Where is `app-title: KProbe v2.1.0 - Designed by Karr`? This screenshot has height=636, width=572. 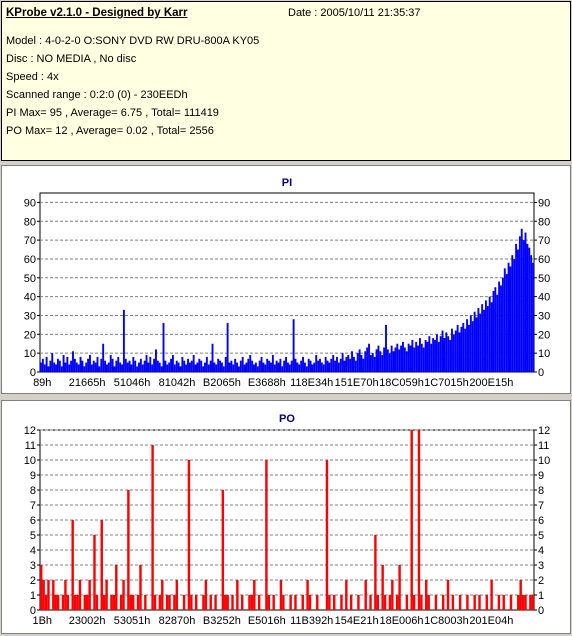 app-title: KProbe v2.1.0 - Designed by Karr is located at coordinates (97, 13).